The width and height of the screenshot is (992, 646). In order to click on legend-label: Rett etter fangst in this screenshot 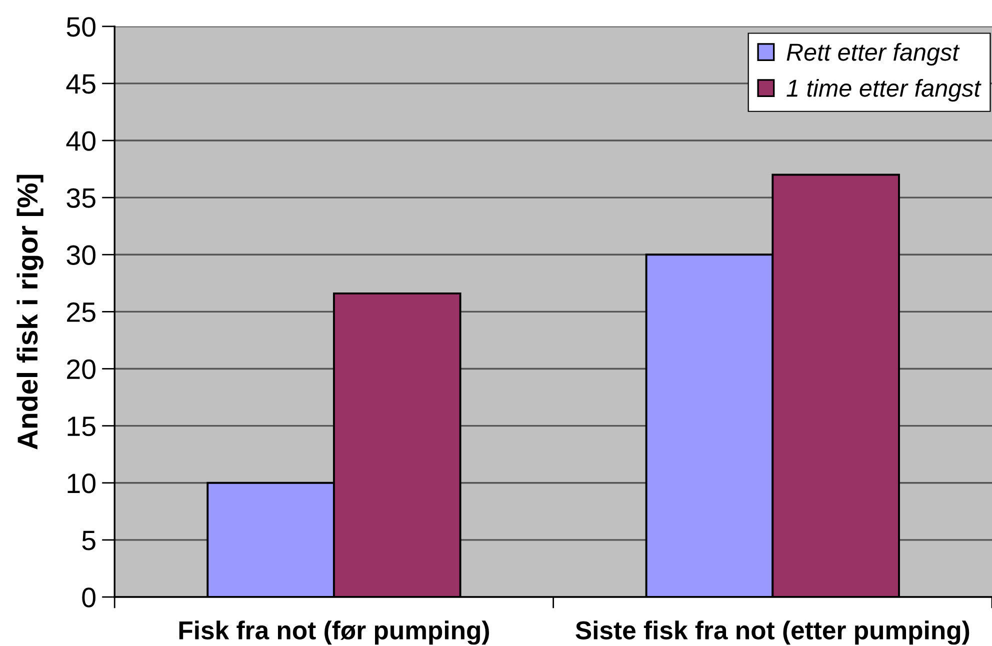, I will do `click(873, 54)`.